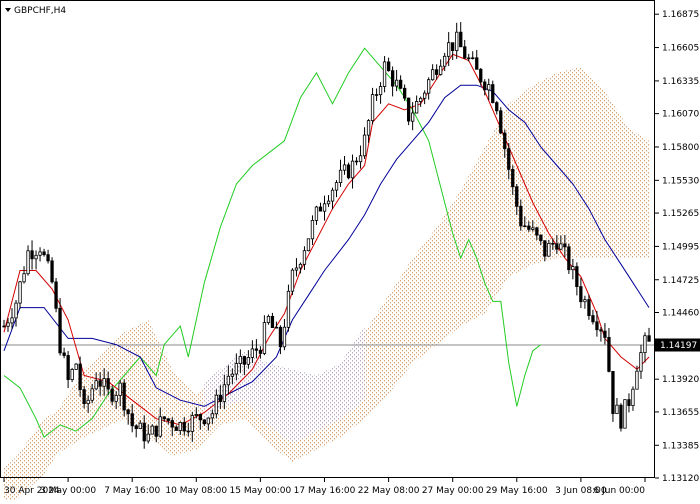  Describe the element at coordinates (8, 10) in the screenshot. I see `dropdown-triangle-icon` at that location.